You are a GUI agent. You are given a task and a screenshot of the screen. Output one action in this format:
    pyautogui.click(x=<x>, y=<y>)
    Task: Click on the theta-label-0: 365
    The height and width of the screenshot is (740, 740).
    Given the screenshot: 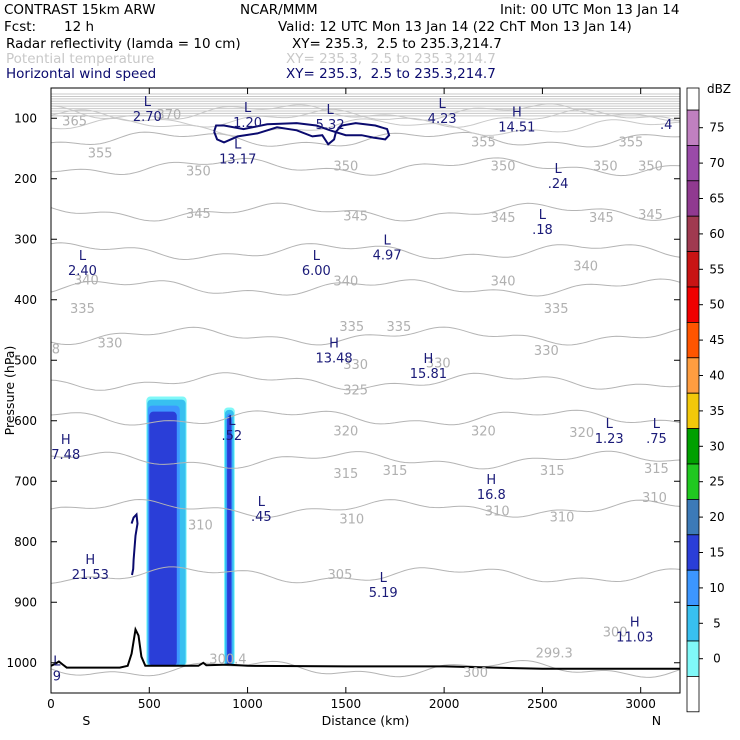 What is the action you would take?
    pyautogui.click(x=74, y=121)
    